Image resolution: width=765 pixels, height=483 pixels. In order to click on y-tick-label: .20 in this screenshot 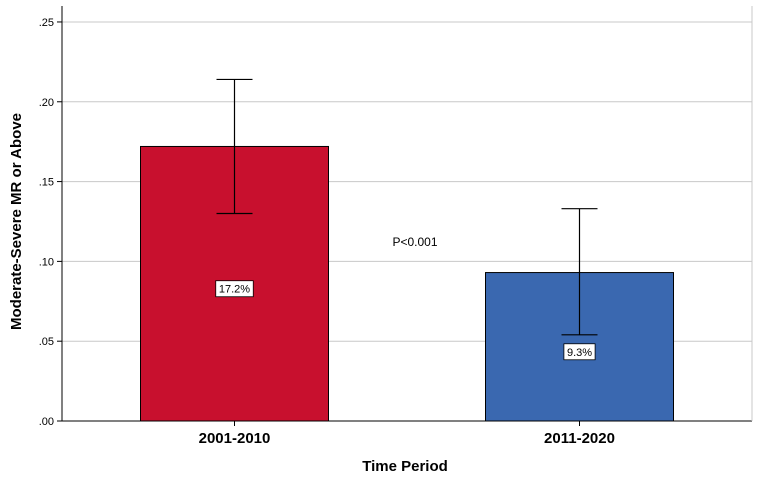, I will do `click(46, 103)`.